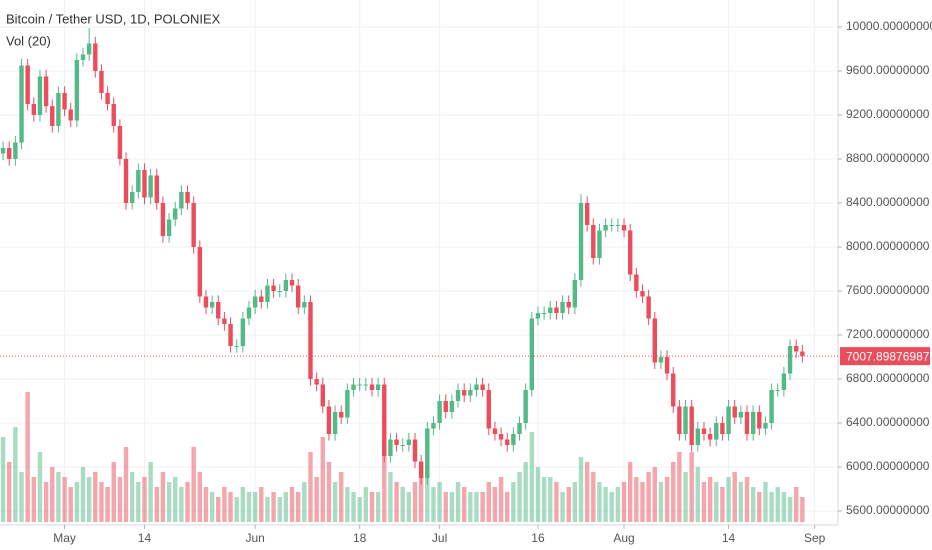 This screenshot has width=932, height=550. Describe the element at coordinates (439, 538) in the screenshot. I see `x-tick-label: Jul` at that location.